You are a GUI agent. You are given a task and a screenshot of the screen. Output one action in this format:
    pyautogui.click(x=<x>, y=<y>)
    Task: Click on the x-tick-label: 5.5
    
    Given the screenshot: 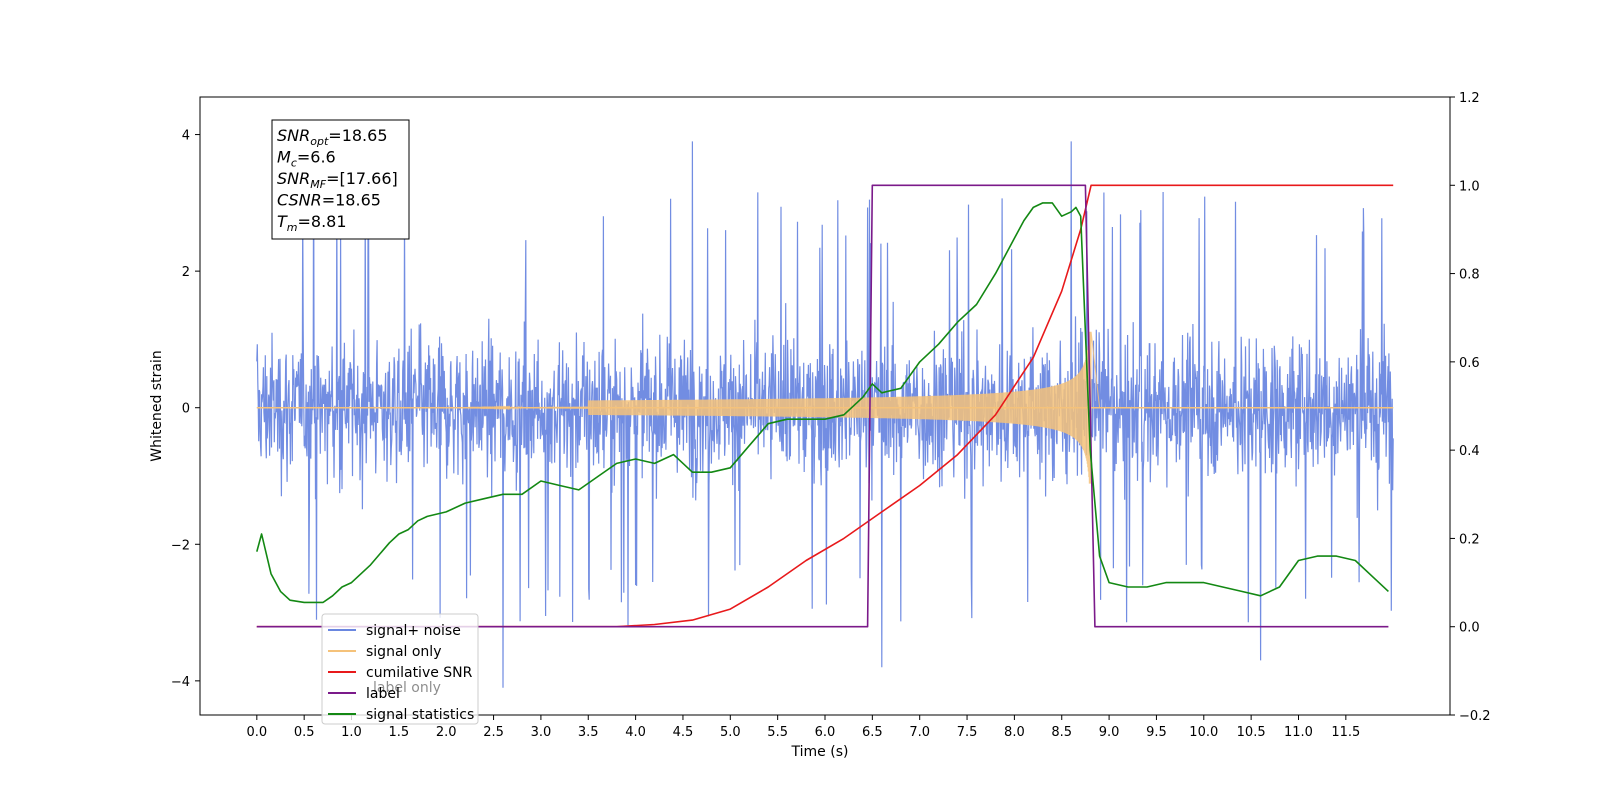 What is the action you would take?
    pyautogui.click(x=777, y=732)
    